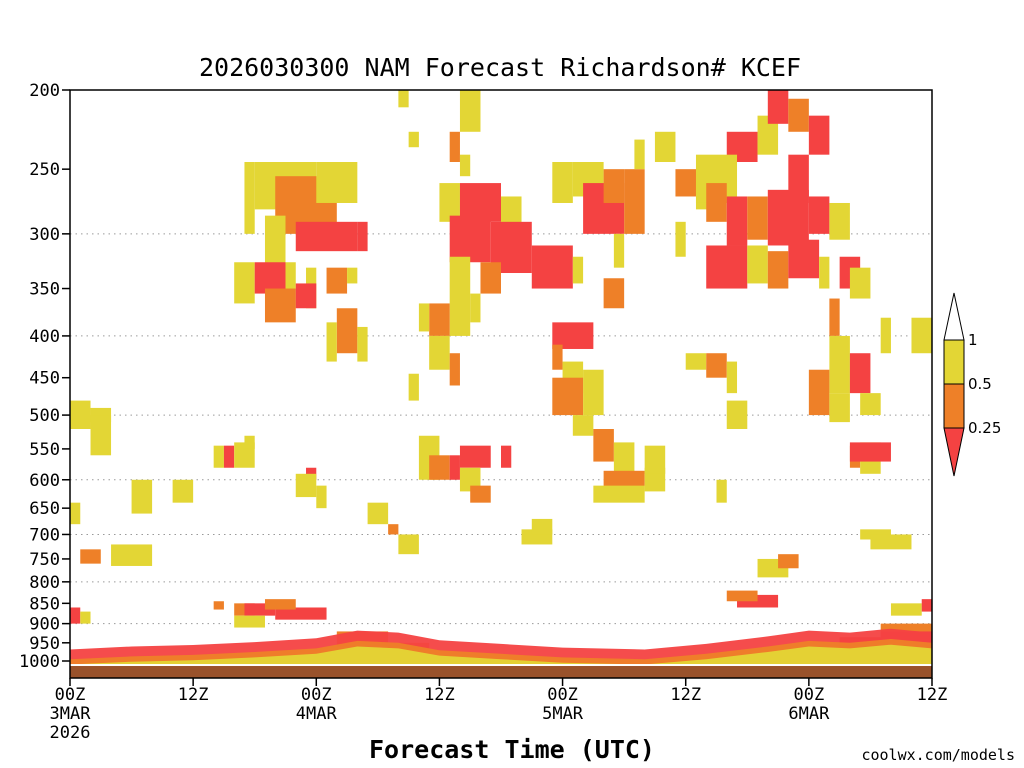 The height and width of the screenshot is (768, 1024). I want to click on y-tick-label: 200, so click(44, 91).